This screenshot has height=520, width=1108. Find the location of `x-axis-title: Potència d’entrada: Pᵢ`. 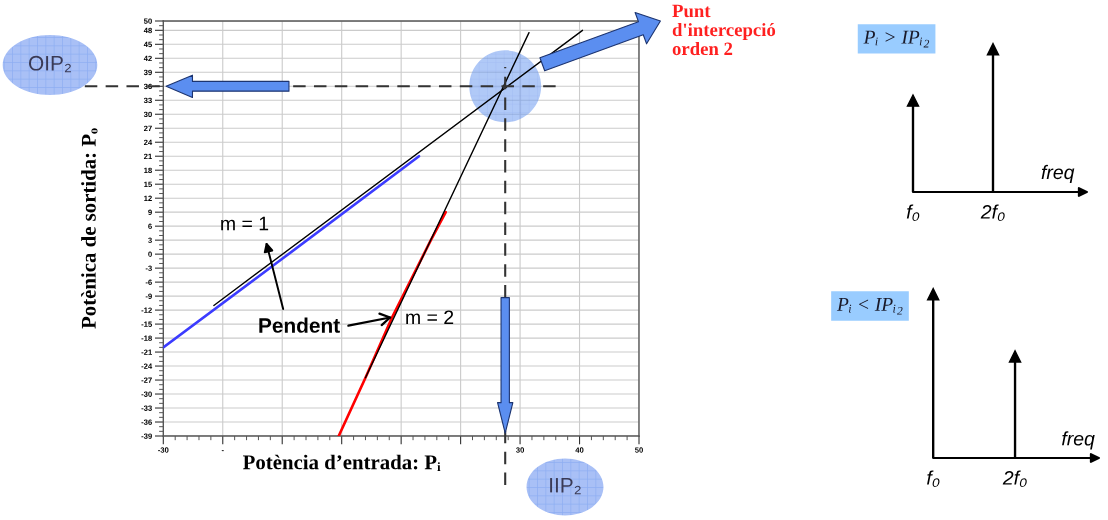

x-axis-title: Potència d’entrada: Pᵢ is located at coordinates (342, 462).